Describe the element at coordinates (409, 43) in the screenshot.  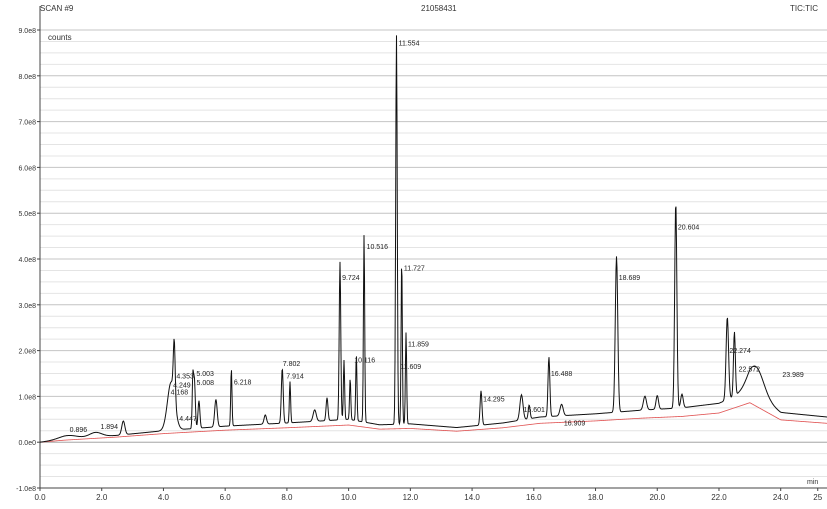
I see `peak-label: 11.554` at that location.